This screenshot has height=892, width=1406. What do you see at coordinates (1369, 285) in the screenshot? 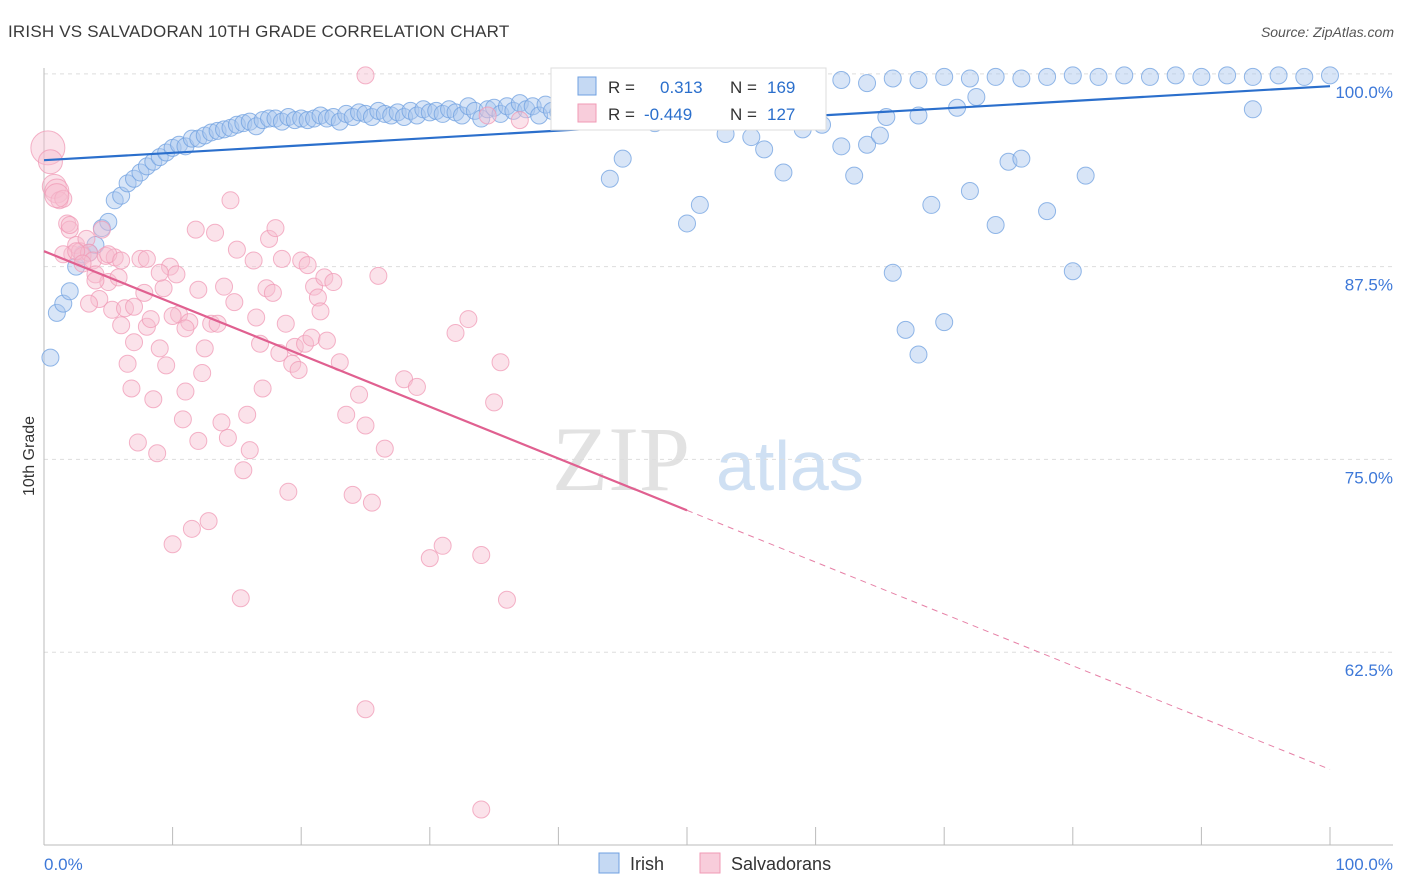
I see `y-tick-label-2: 87.5%` at bounding box center [1369, 285].